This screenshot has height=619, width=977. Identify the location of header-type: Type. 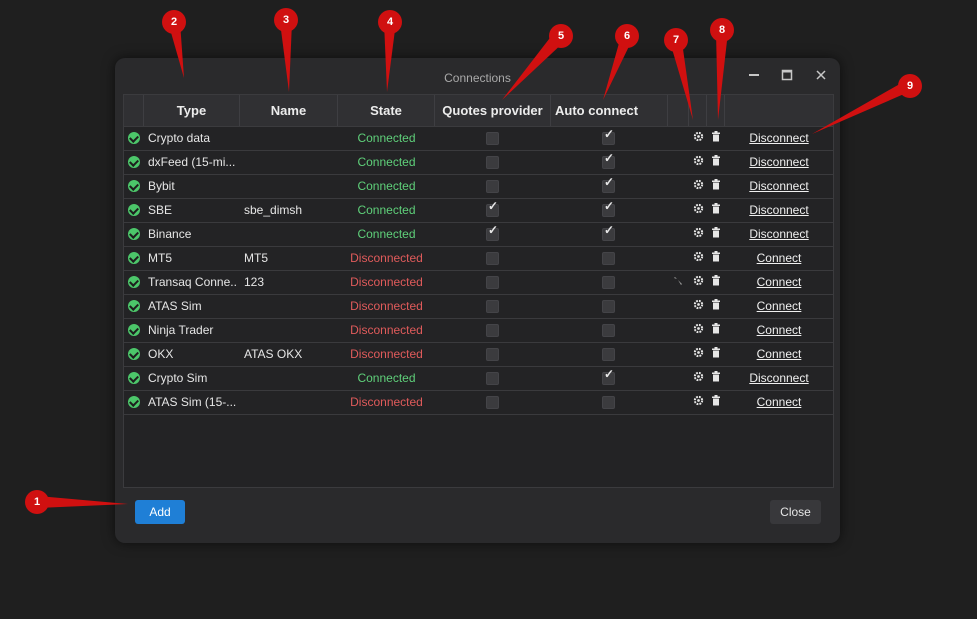
(192, 110).